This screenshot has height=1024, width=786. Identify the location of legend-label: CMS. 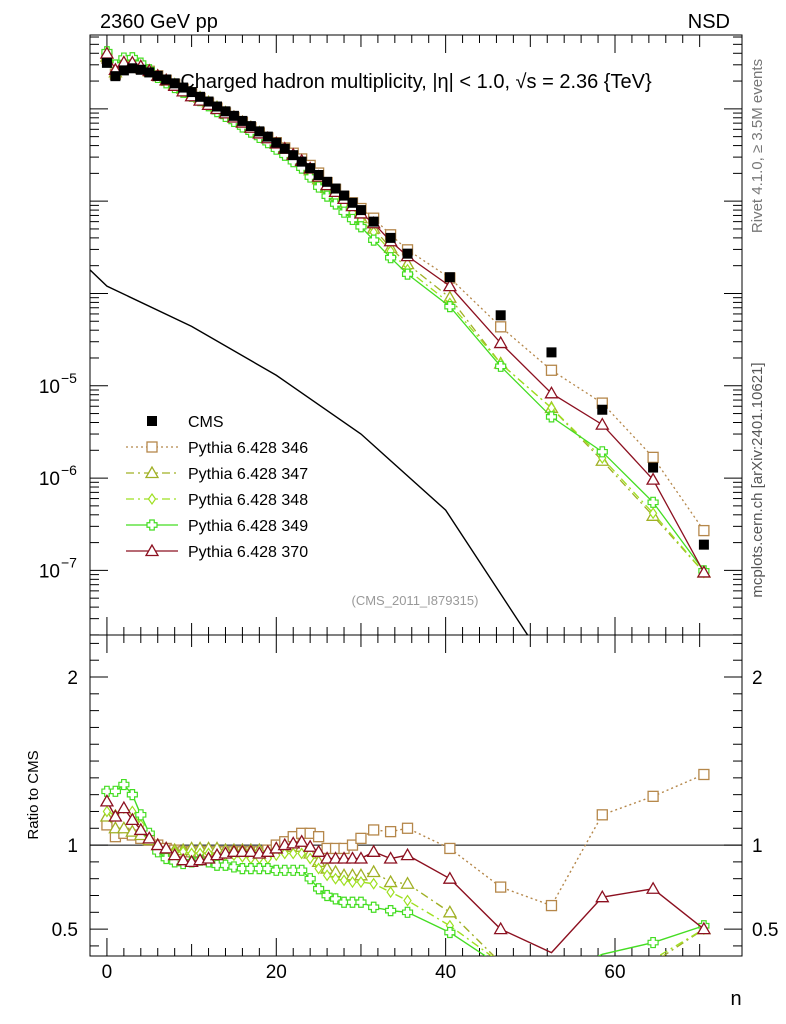
(206, 422).